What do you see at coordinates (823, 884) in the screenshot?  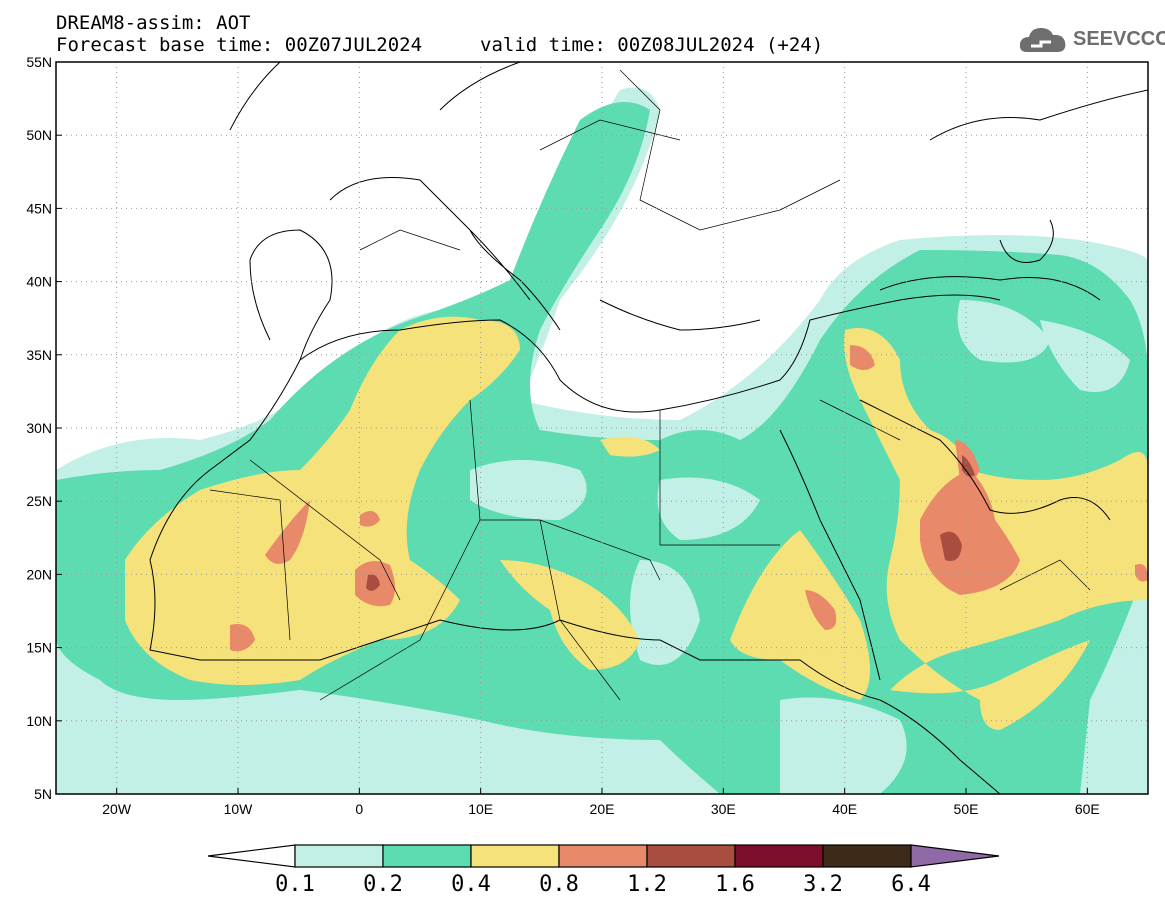 I see `colorbar-label: 3.2` at bounding box center [823, 884].